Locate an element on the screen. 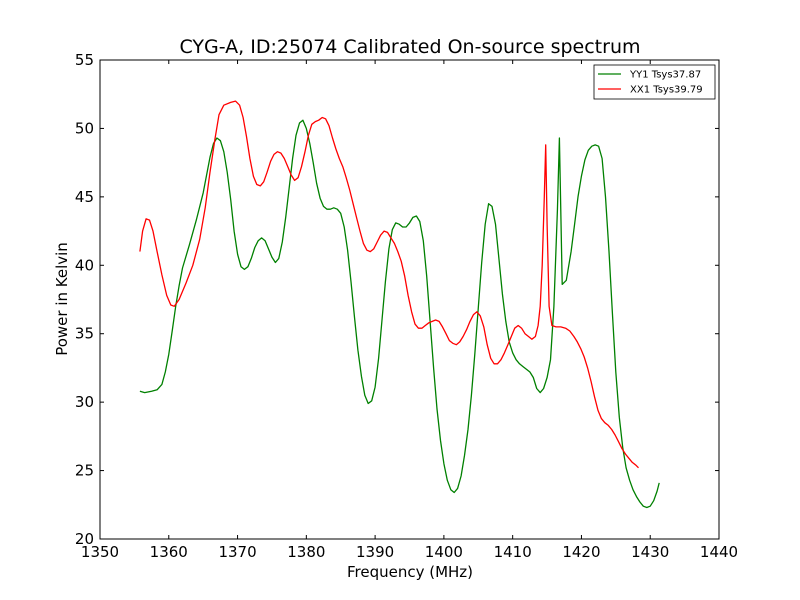 The image size is (800, 600). y-axis-label: Power in Kelvin is located at coordinates (62, 299).